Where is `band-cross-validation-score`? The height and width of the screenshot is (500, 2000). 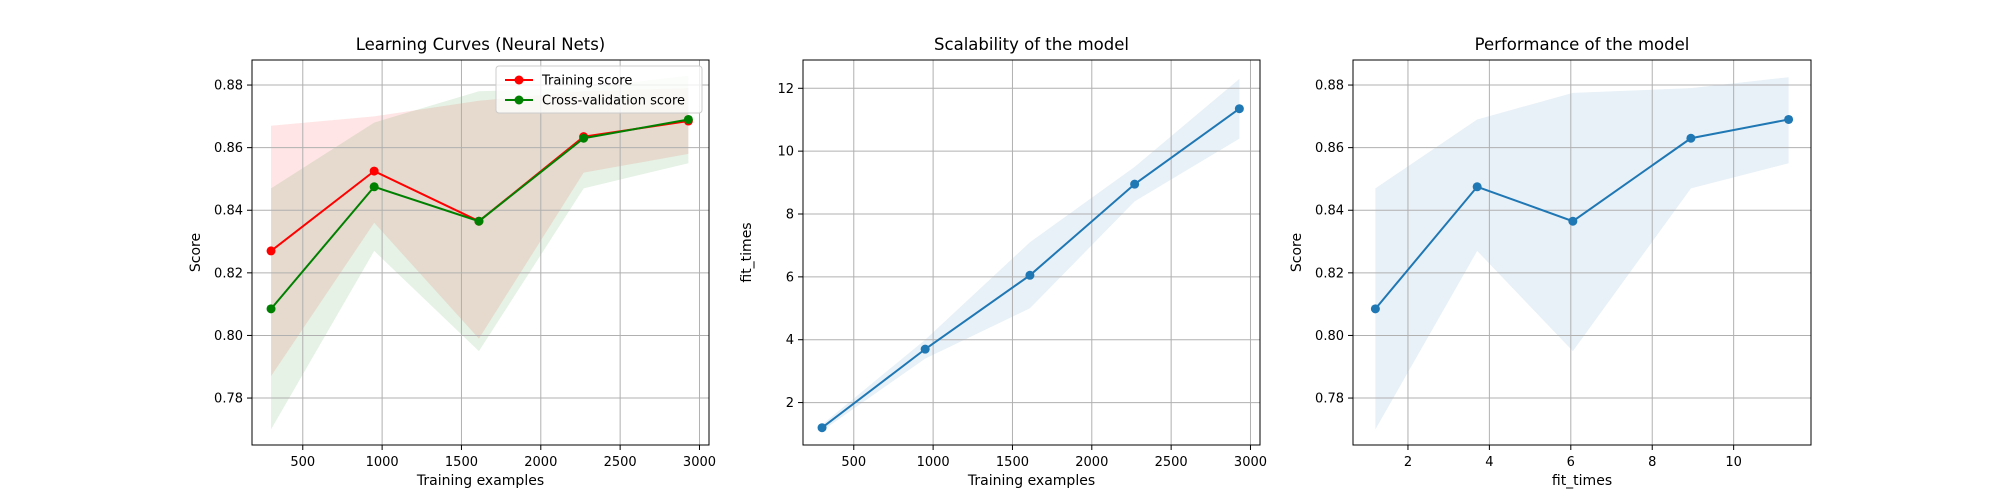
band-cross-validation-score is located at coordinates (480, 252).